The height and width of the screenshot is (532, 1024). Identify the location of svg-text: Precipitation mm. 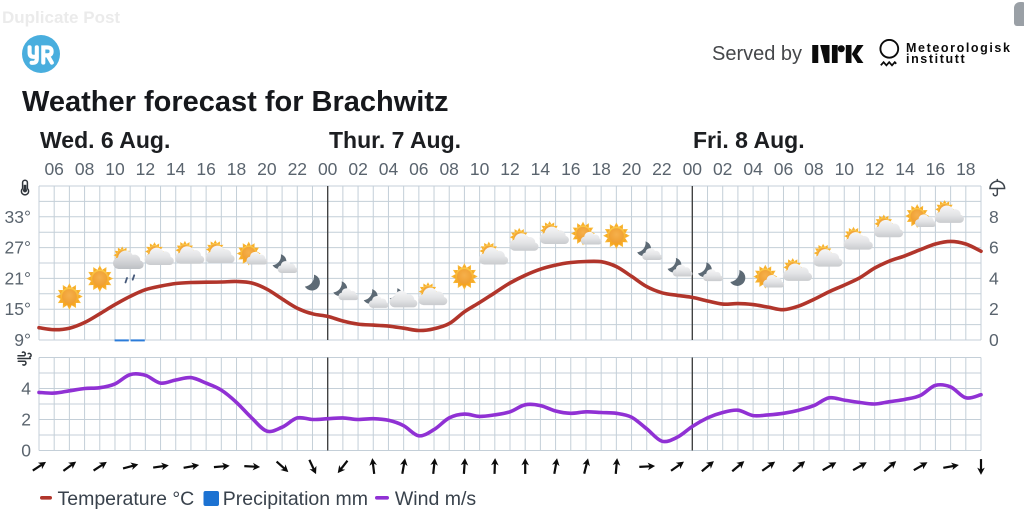
(295, 499).